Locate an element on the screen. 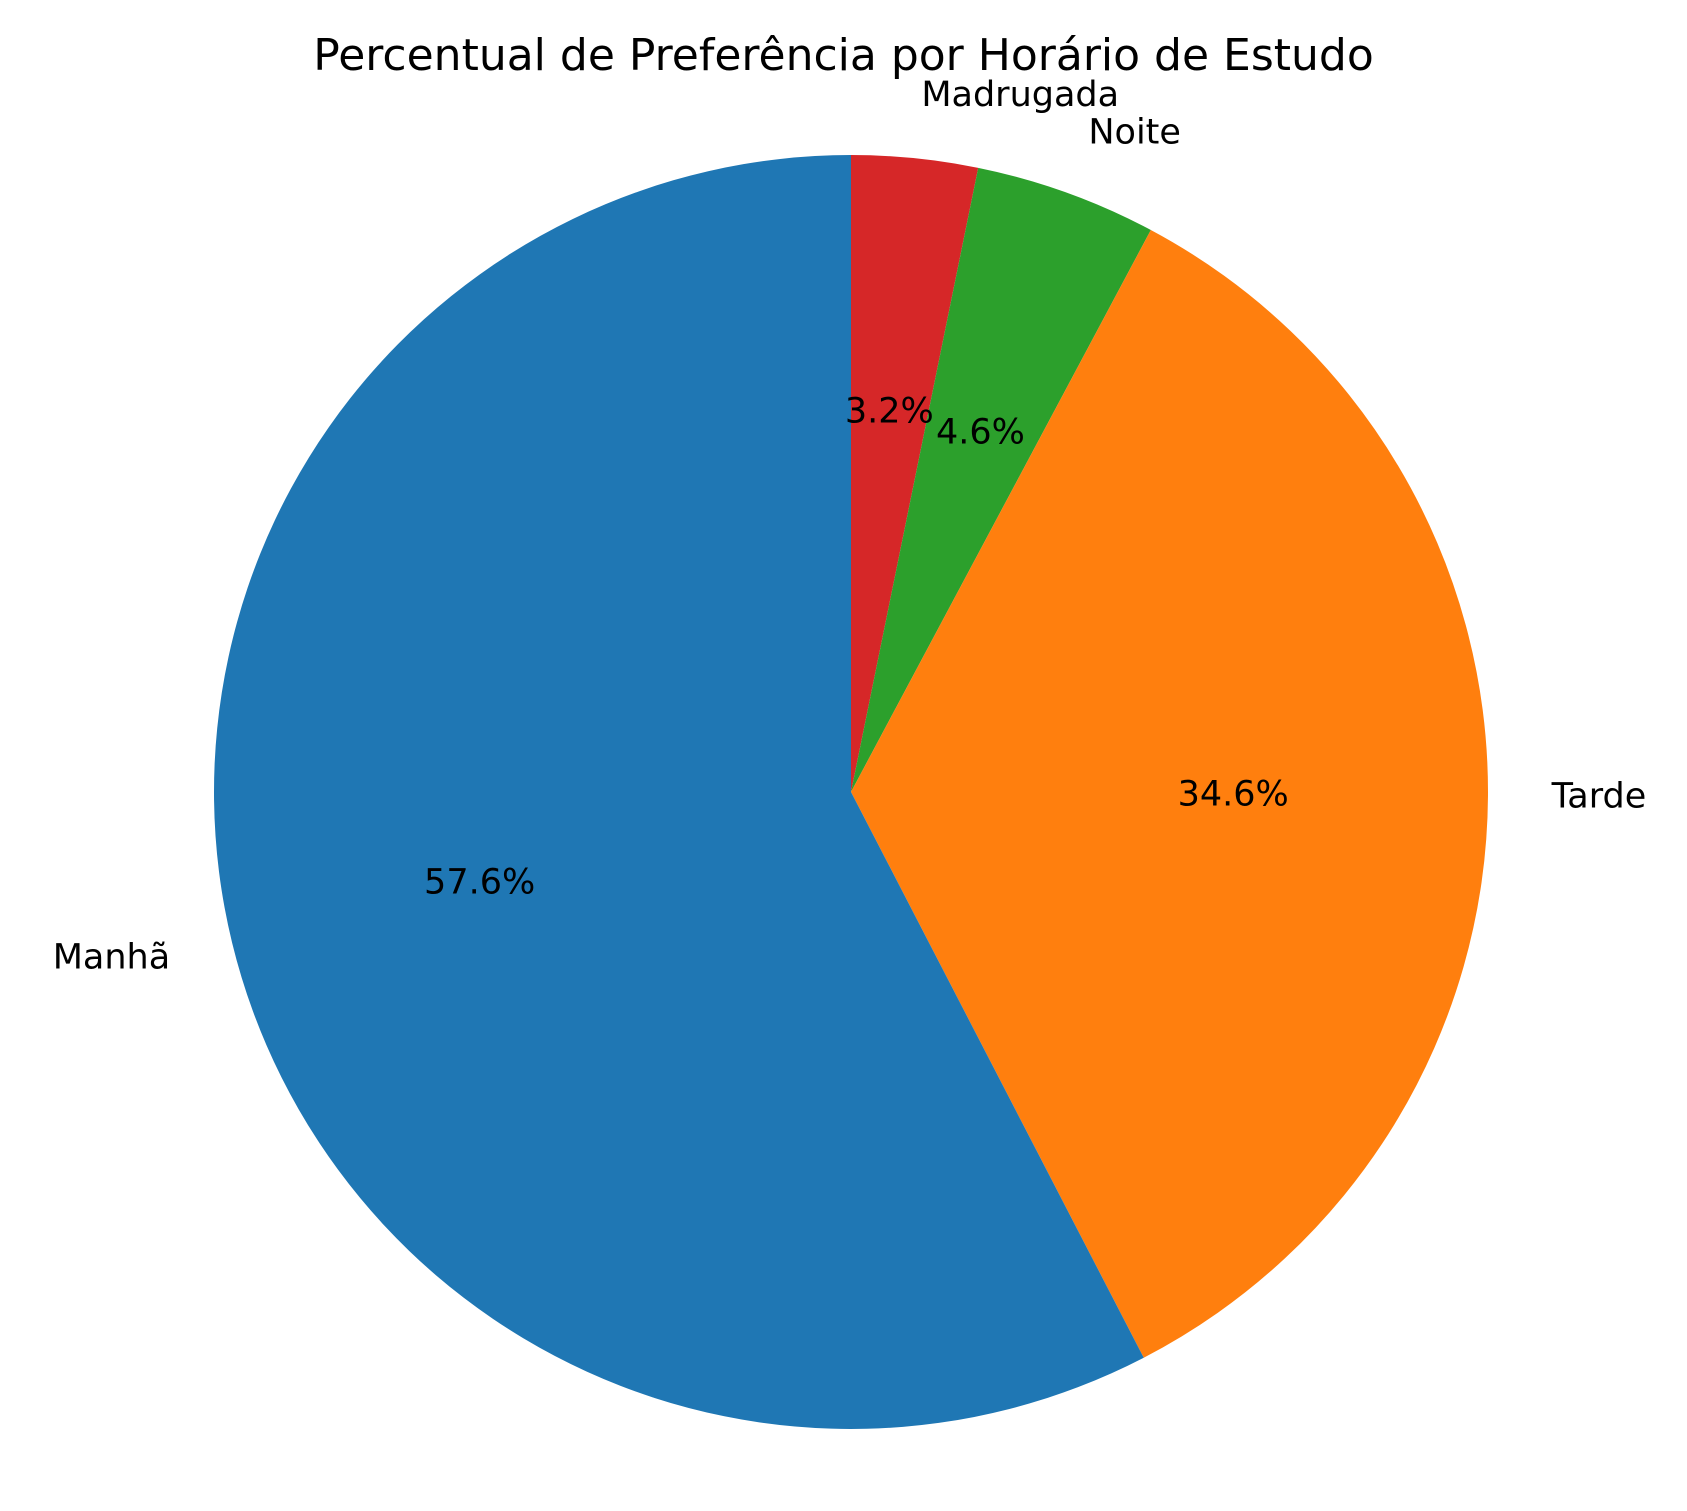 Image resolution: width=1687 pixels, height=1511 pixels. pct-label-noite: 4.6% is located at coordinates (980, 432).